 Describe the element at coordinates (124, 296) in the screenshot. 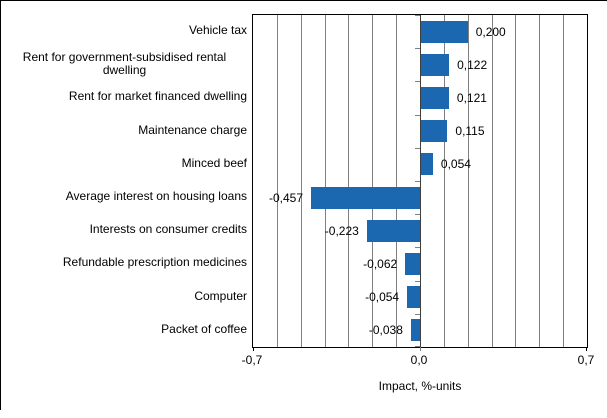

I see `category-label: Computer` at that location.